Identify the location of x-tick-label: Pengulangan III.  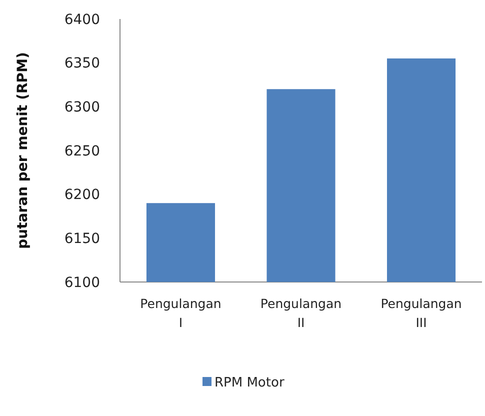
(421, 313).